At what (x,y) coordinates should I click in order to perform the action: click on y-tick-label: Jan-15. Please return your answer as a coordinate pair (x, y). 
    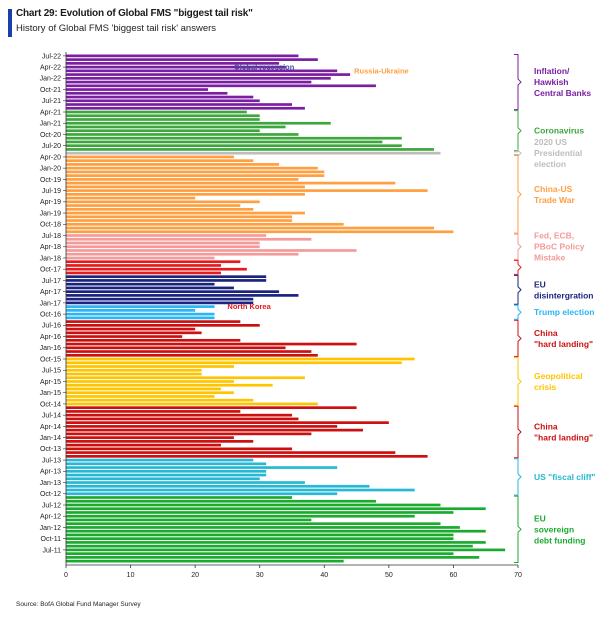
    Looking at the image, I should click on (51, 393).